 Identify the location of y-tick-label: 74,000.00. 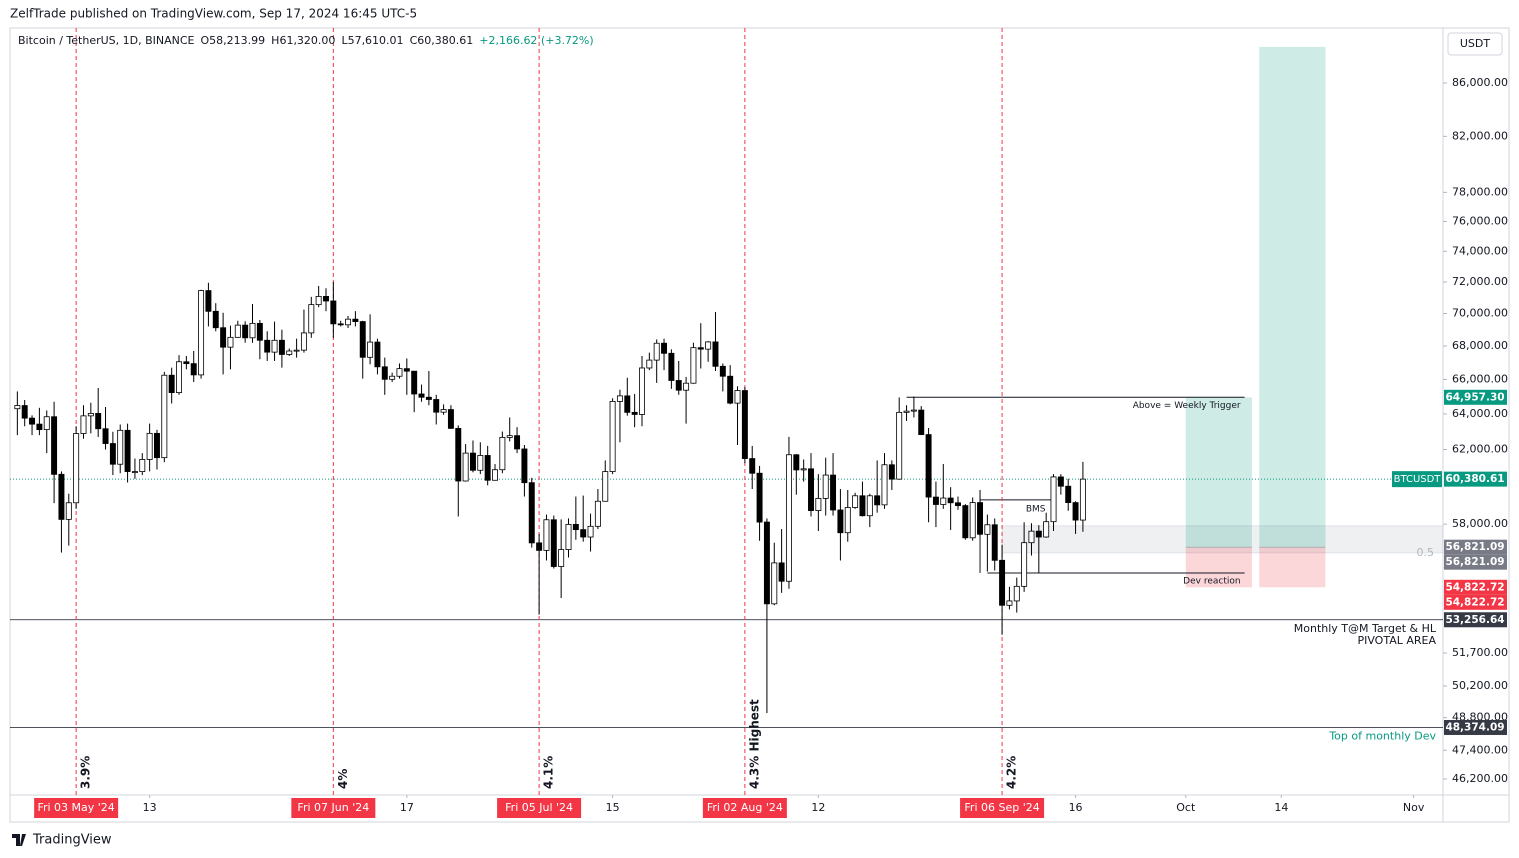
(1480, 250).